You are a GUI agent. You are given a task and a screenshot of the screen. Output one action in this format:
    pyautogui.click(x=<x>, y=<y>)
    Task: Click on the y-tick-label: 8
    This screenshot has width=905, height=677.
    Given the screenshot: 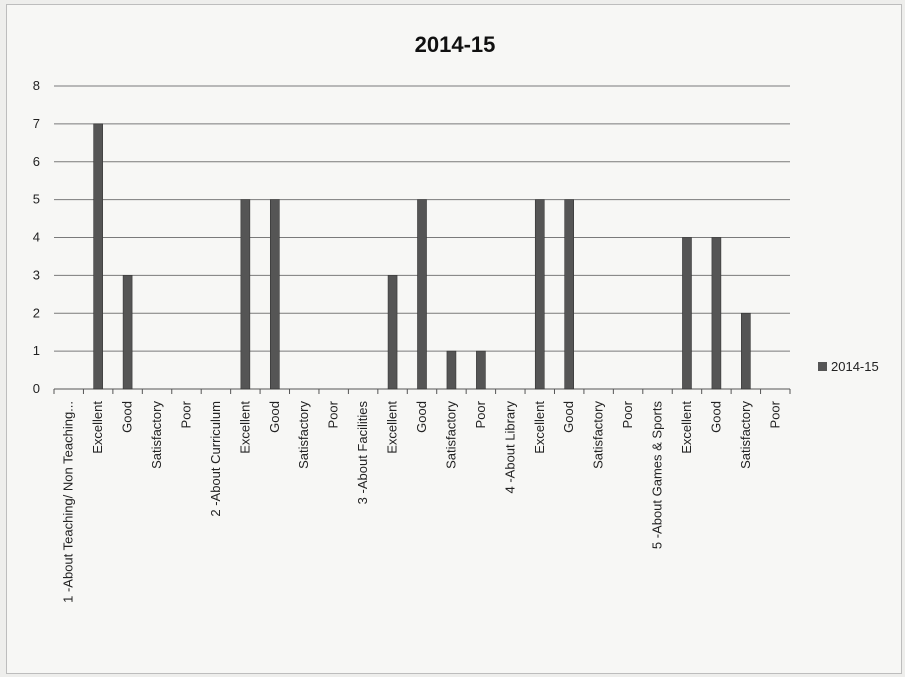 What is the action you would take?
    pyautogui.click(x=36, y=85)
    